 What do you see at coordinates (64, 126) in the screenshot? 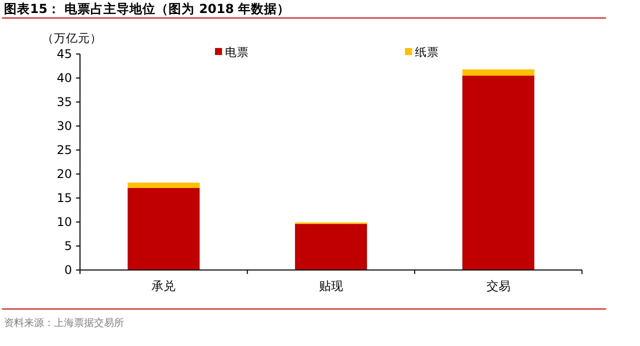
I see `y-tick-label: 30` at bounding box center [64, 126].